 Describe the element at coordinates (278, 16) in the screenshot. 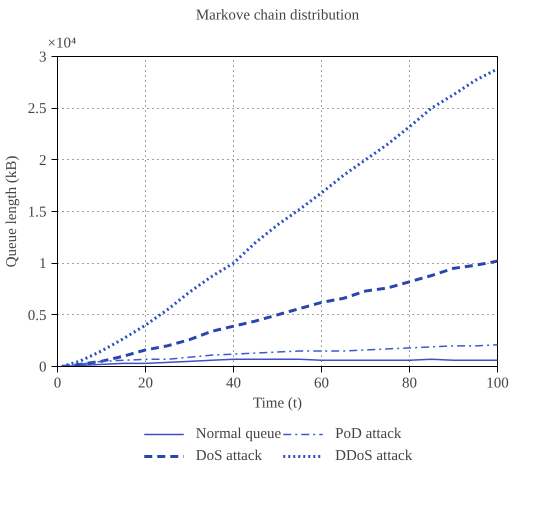

I see `chart-title: Markove chain distribution` at that location.